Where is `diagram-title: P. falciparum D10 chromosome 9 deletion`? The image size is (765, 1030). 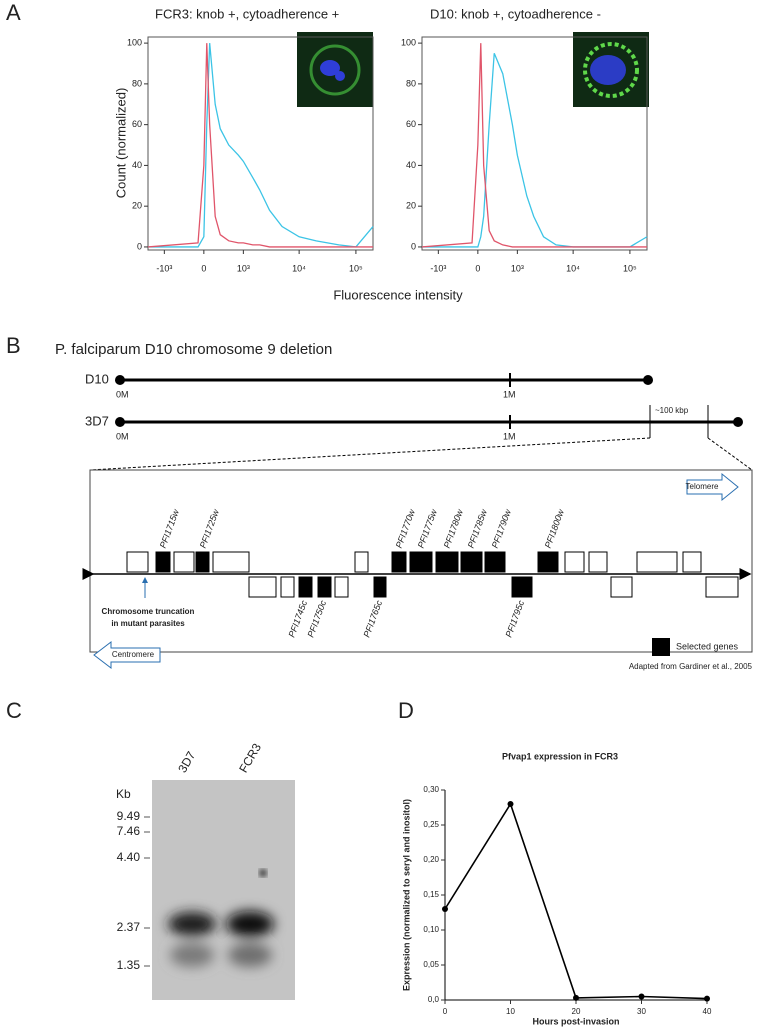
diagram-title: P. falciparum D10 chromosome 9 deletion is located at coordinates (193, 349).